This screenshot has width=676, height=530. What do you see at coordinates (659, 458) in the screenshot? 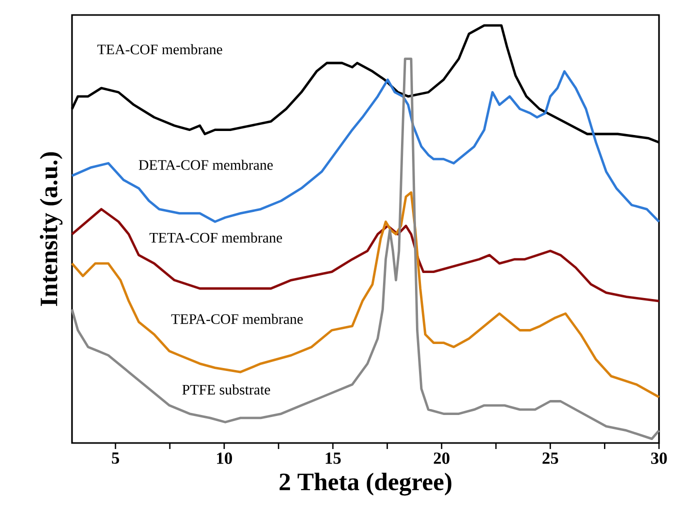
I see `x-tick-label: 30` at bounding box center [659, 458].